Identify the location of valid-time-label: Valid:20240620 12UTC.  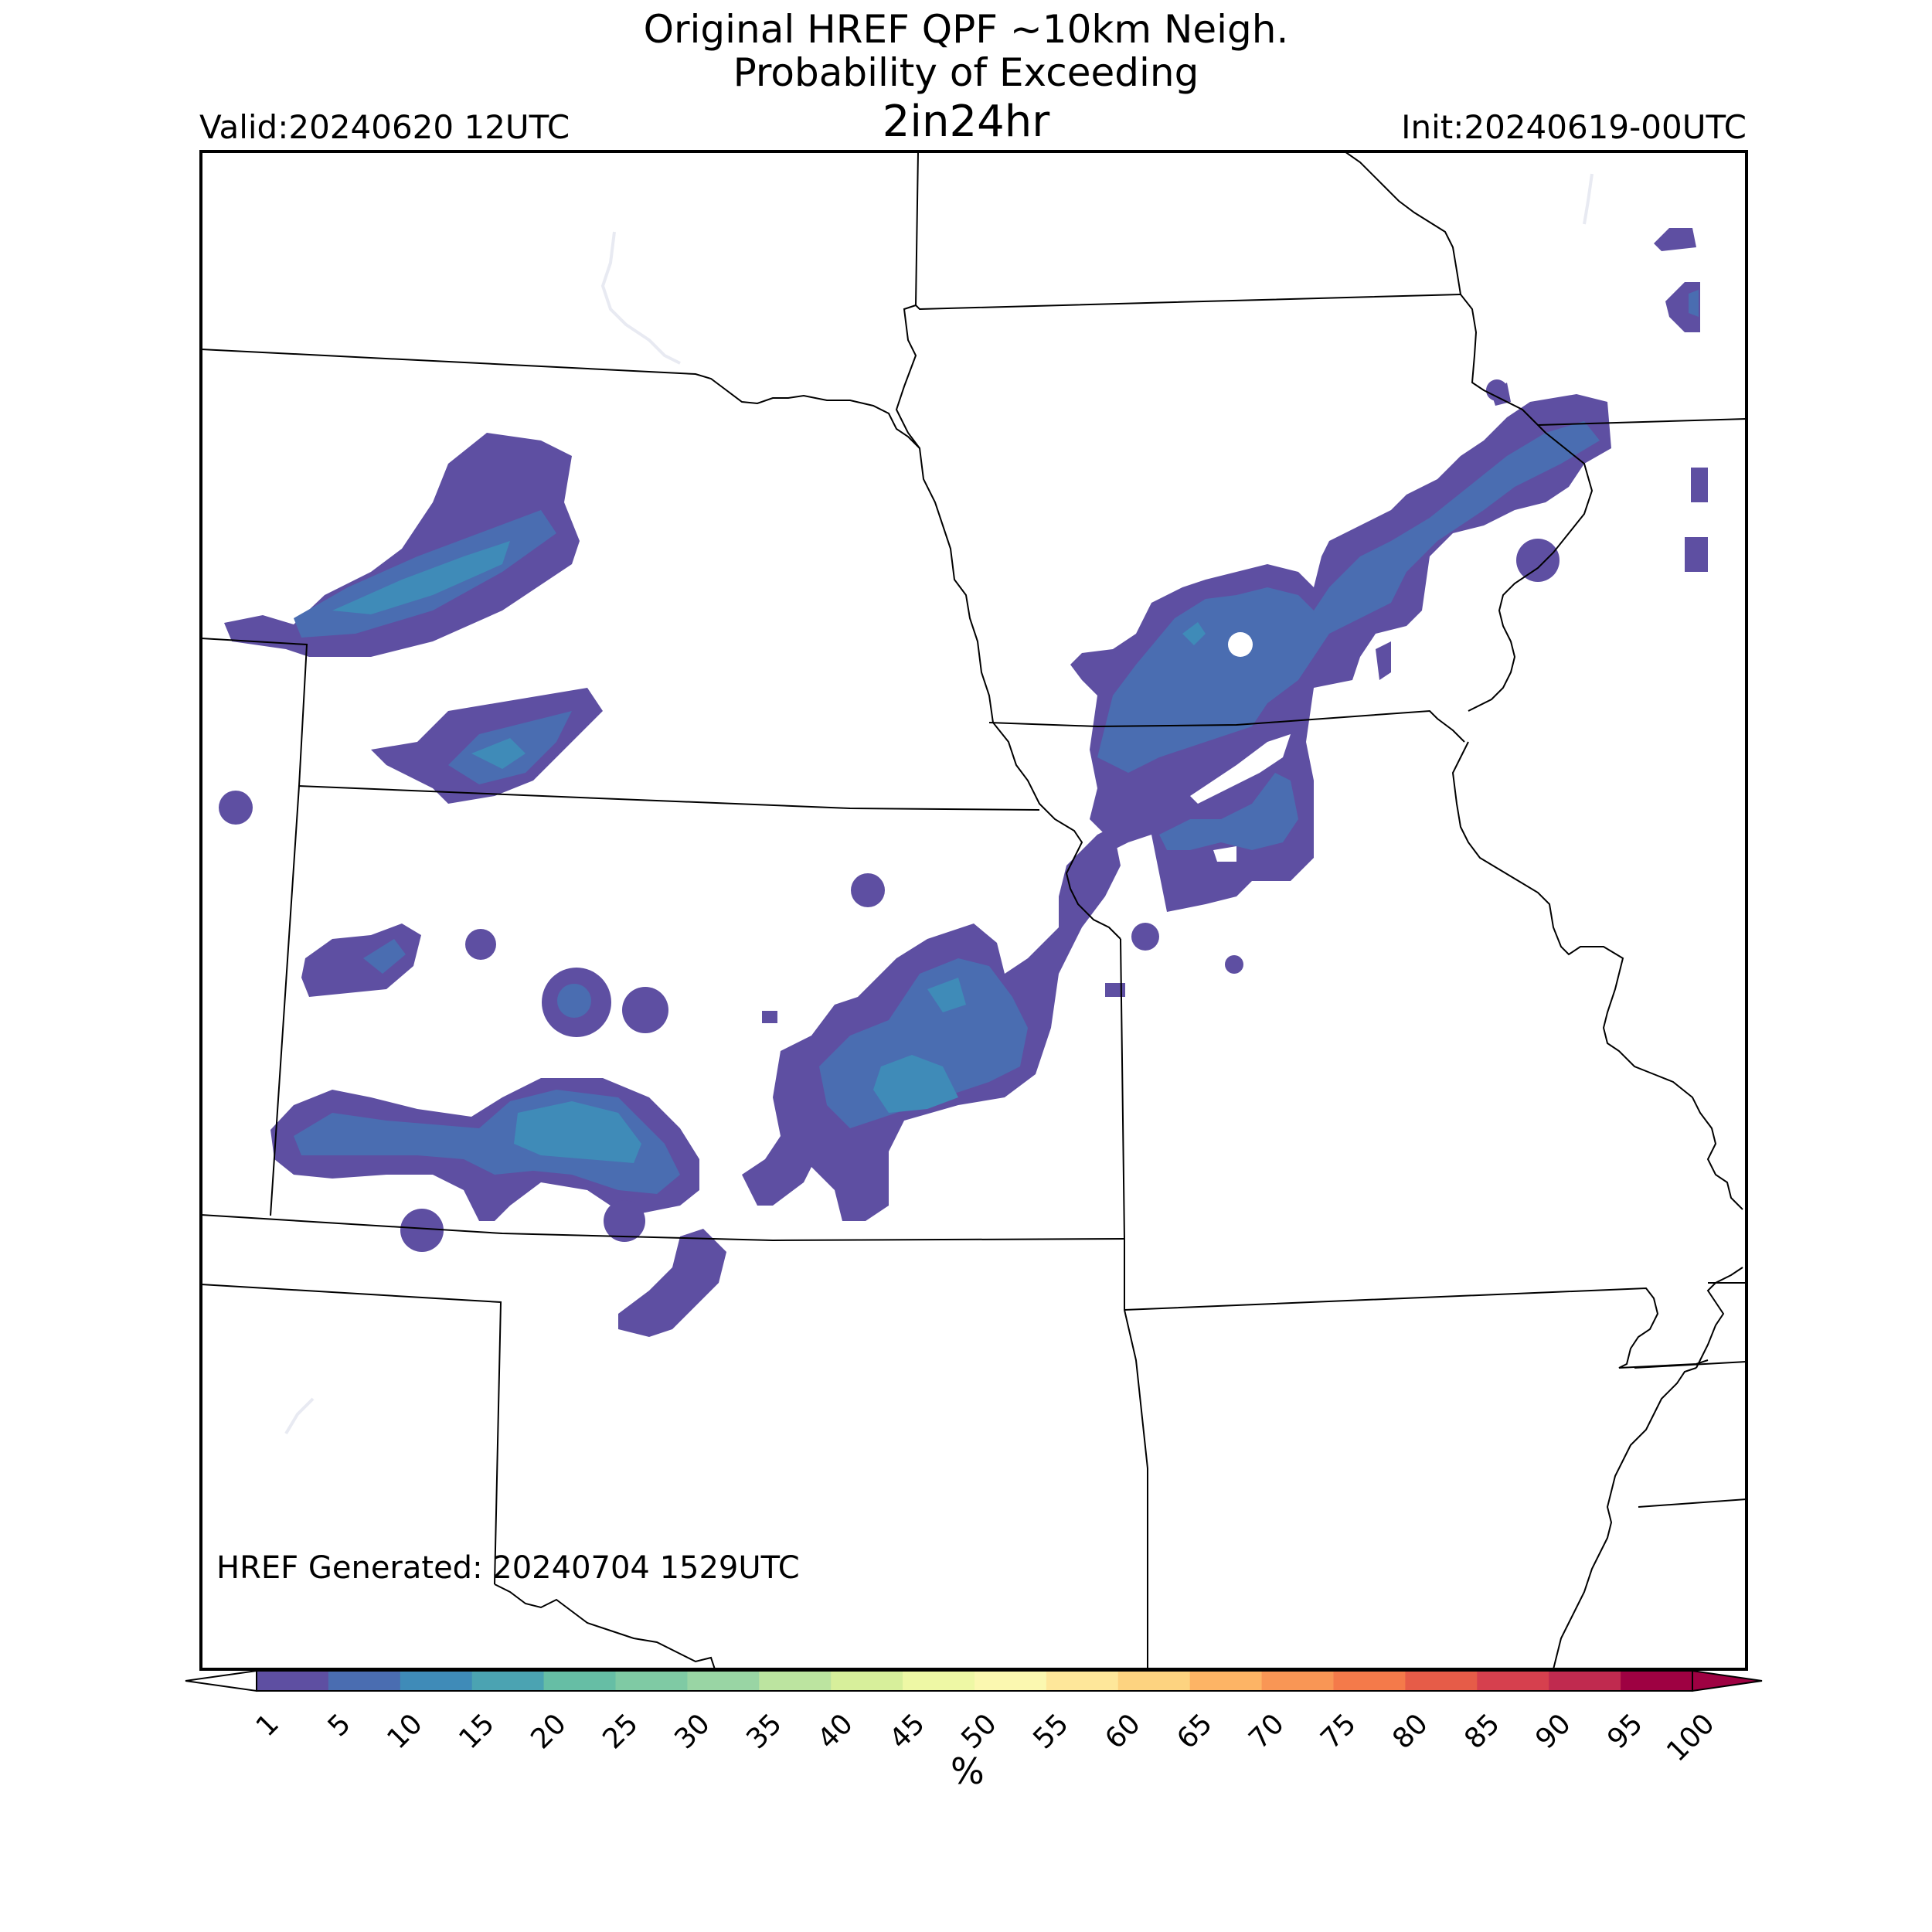
(385, 127).